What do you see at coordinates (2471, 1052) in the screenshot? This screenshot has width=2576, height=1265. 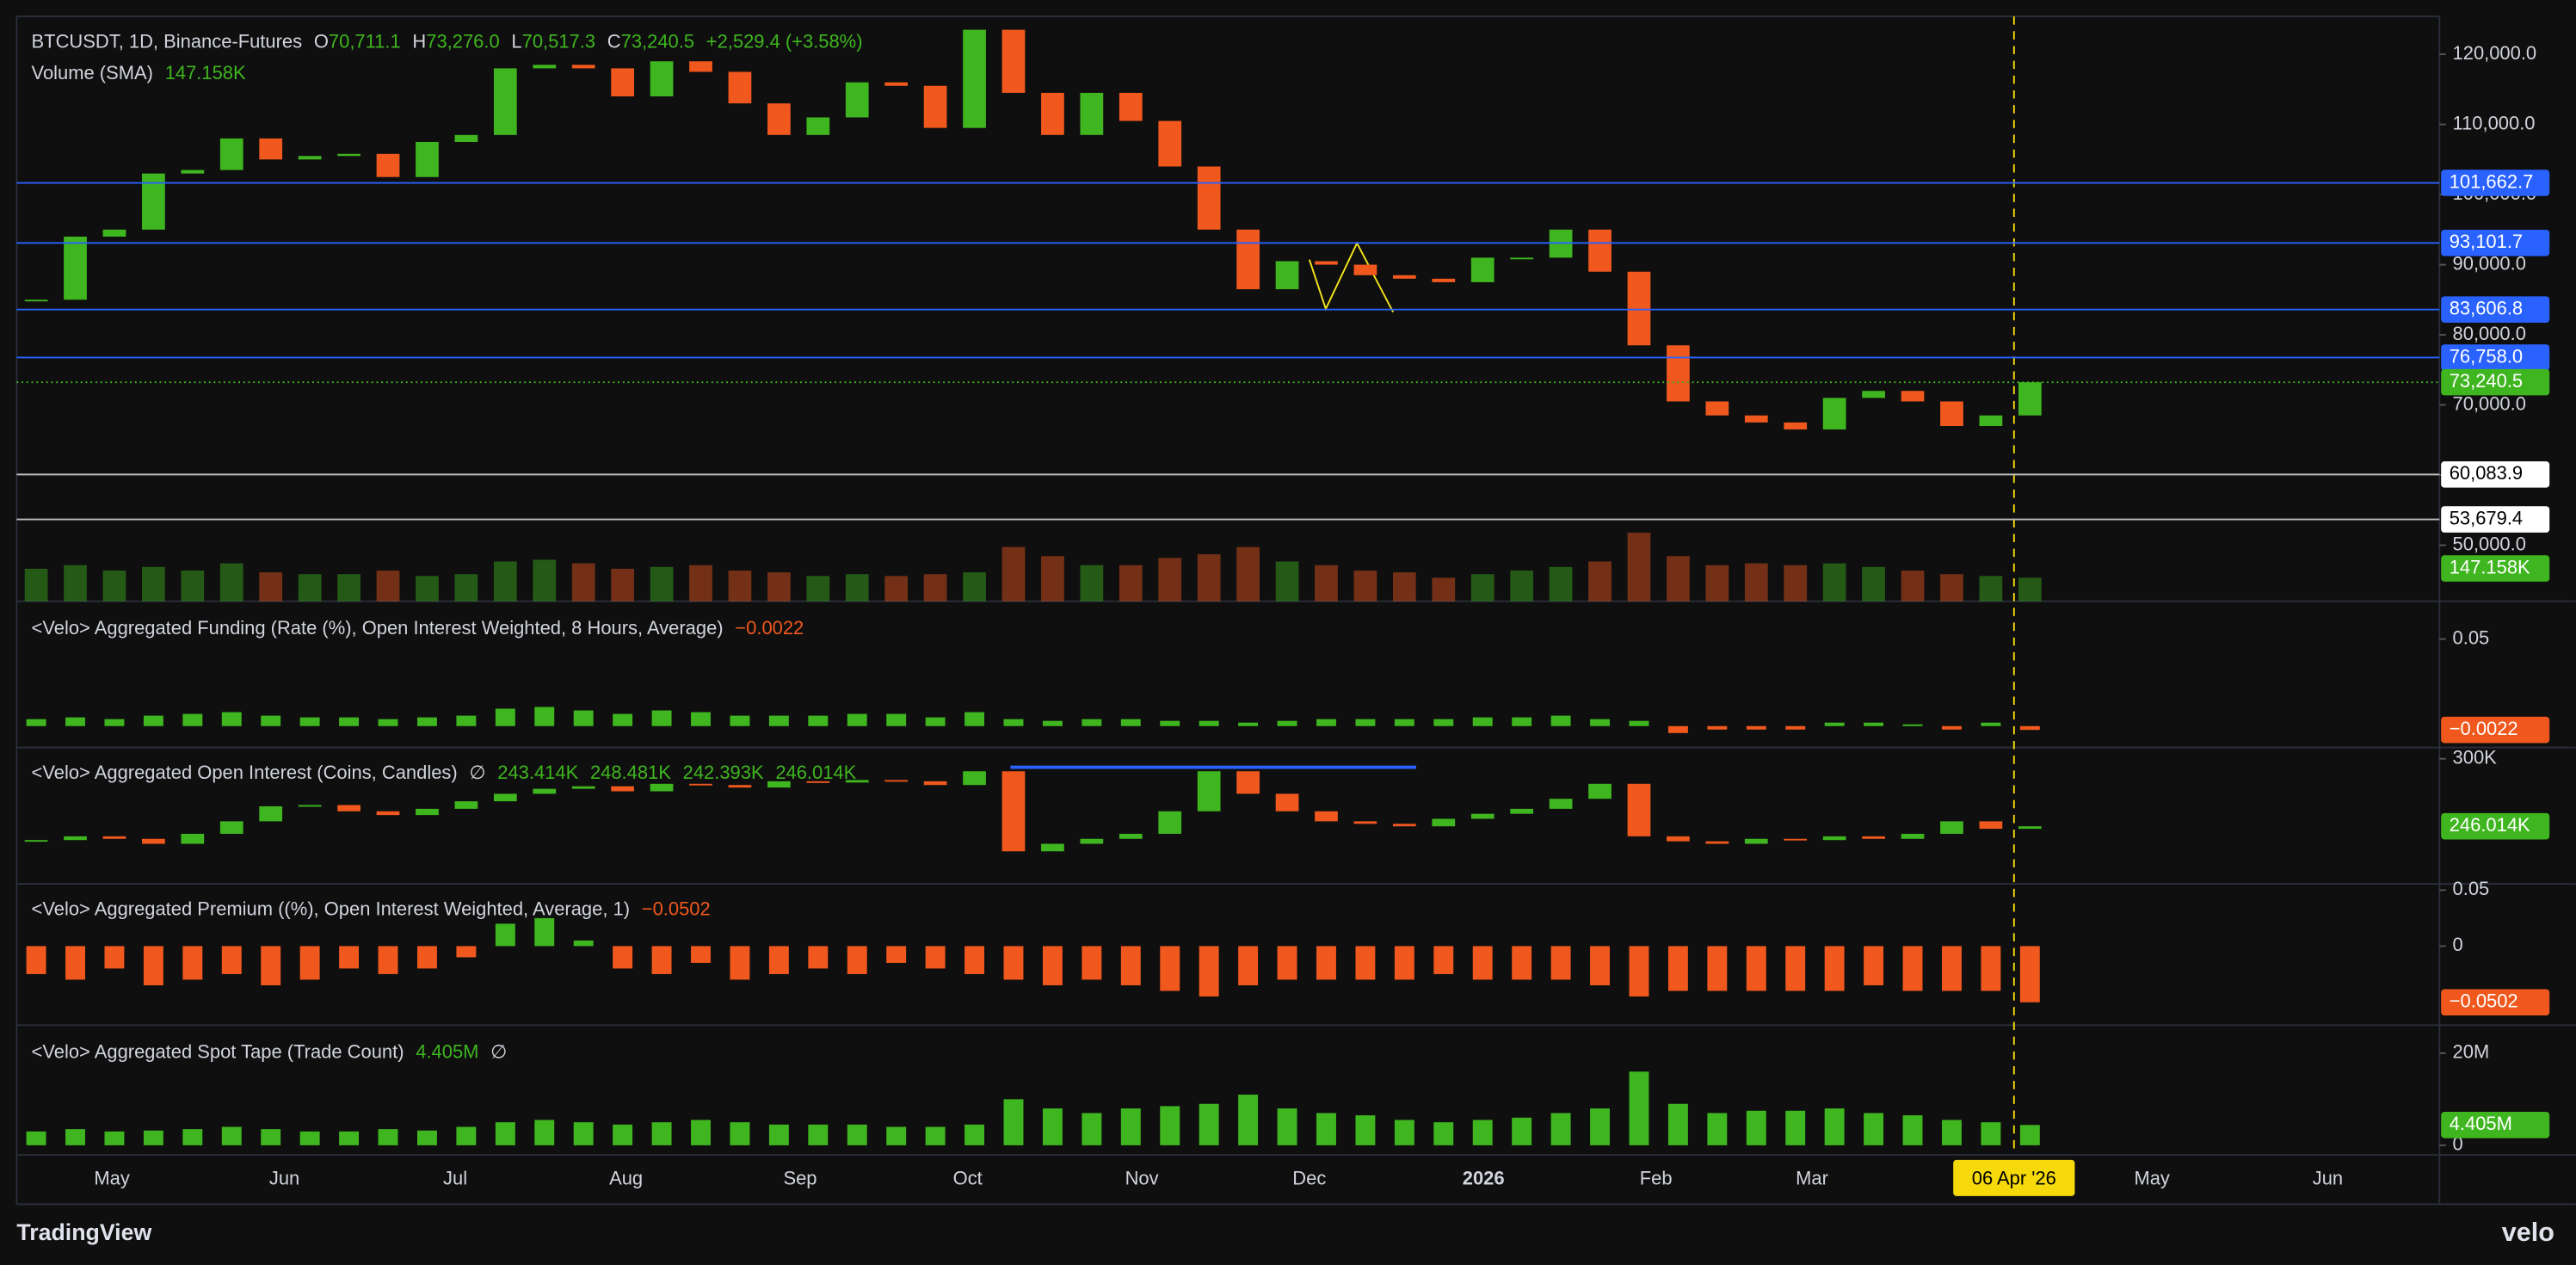 I see `y-tick-label: 20M` at bounding box center [2471, 1052].